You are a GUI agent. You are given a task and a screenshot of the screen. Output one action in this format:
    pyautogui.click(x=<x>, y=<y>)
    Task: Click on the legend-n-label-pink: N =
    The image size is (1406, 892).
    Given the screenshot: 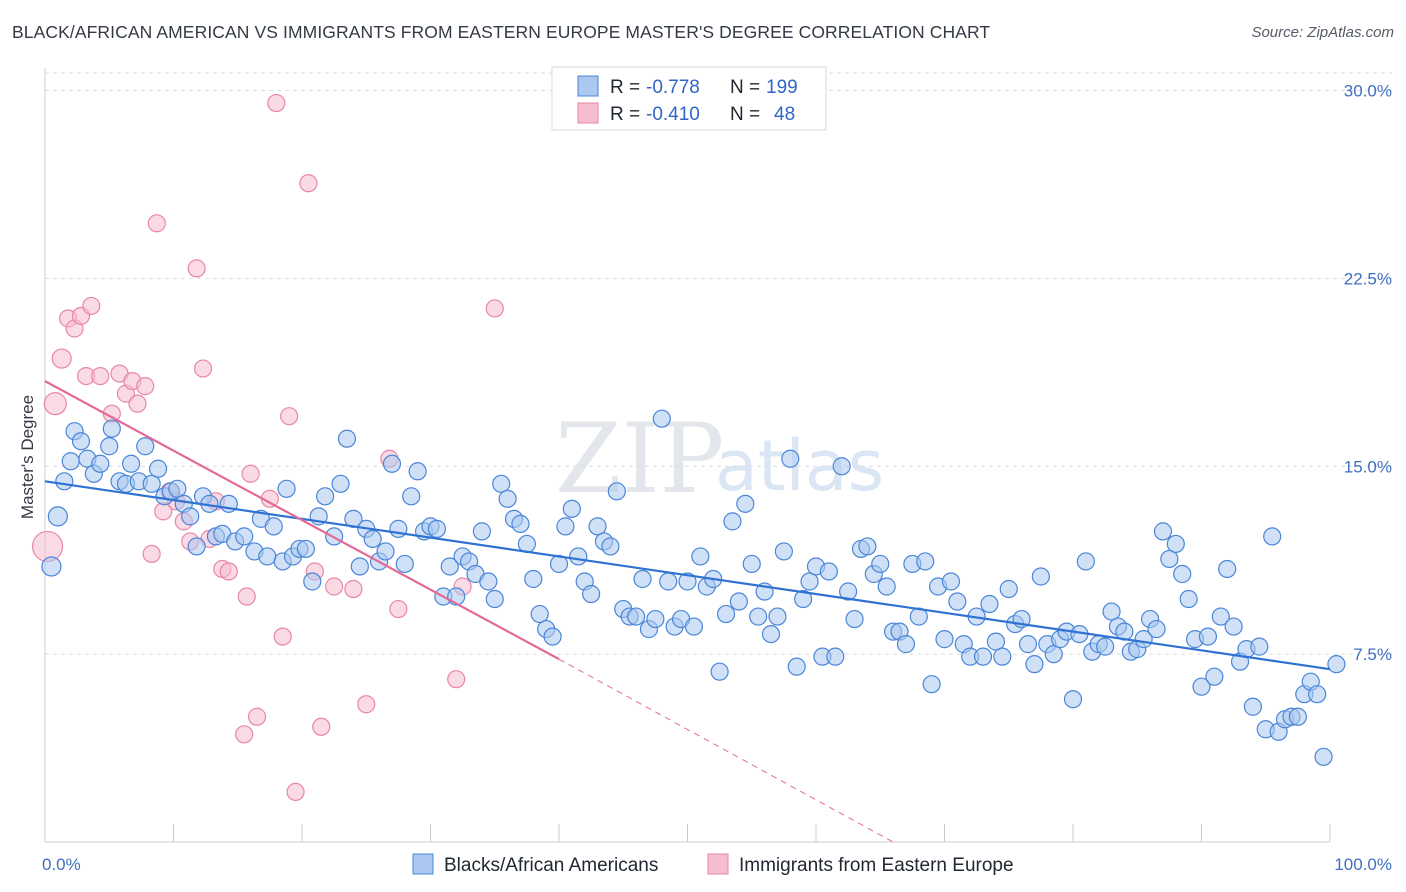 What is the action you would take?
    pyautogui.click(x=745, y=114)
    